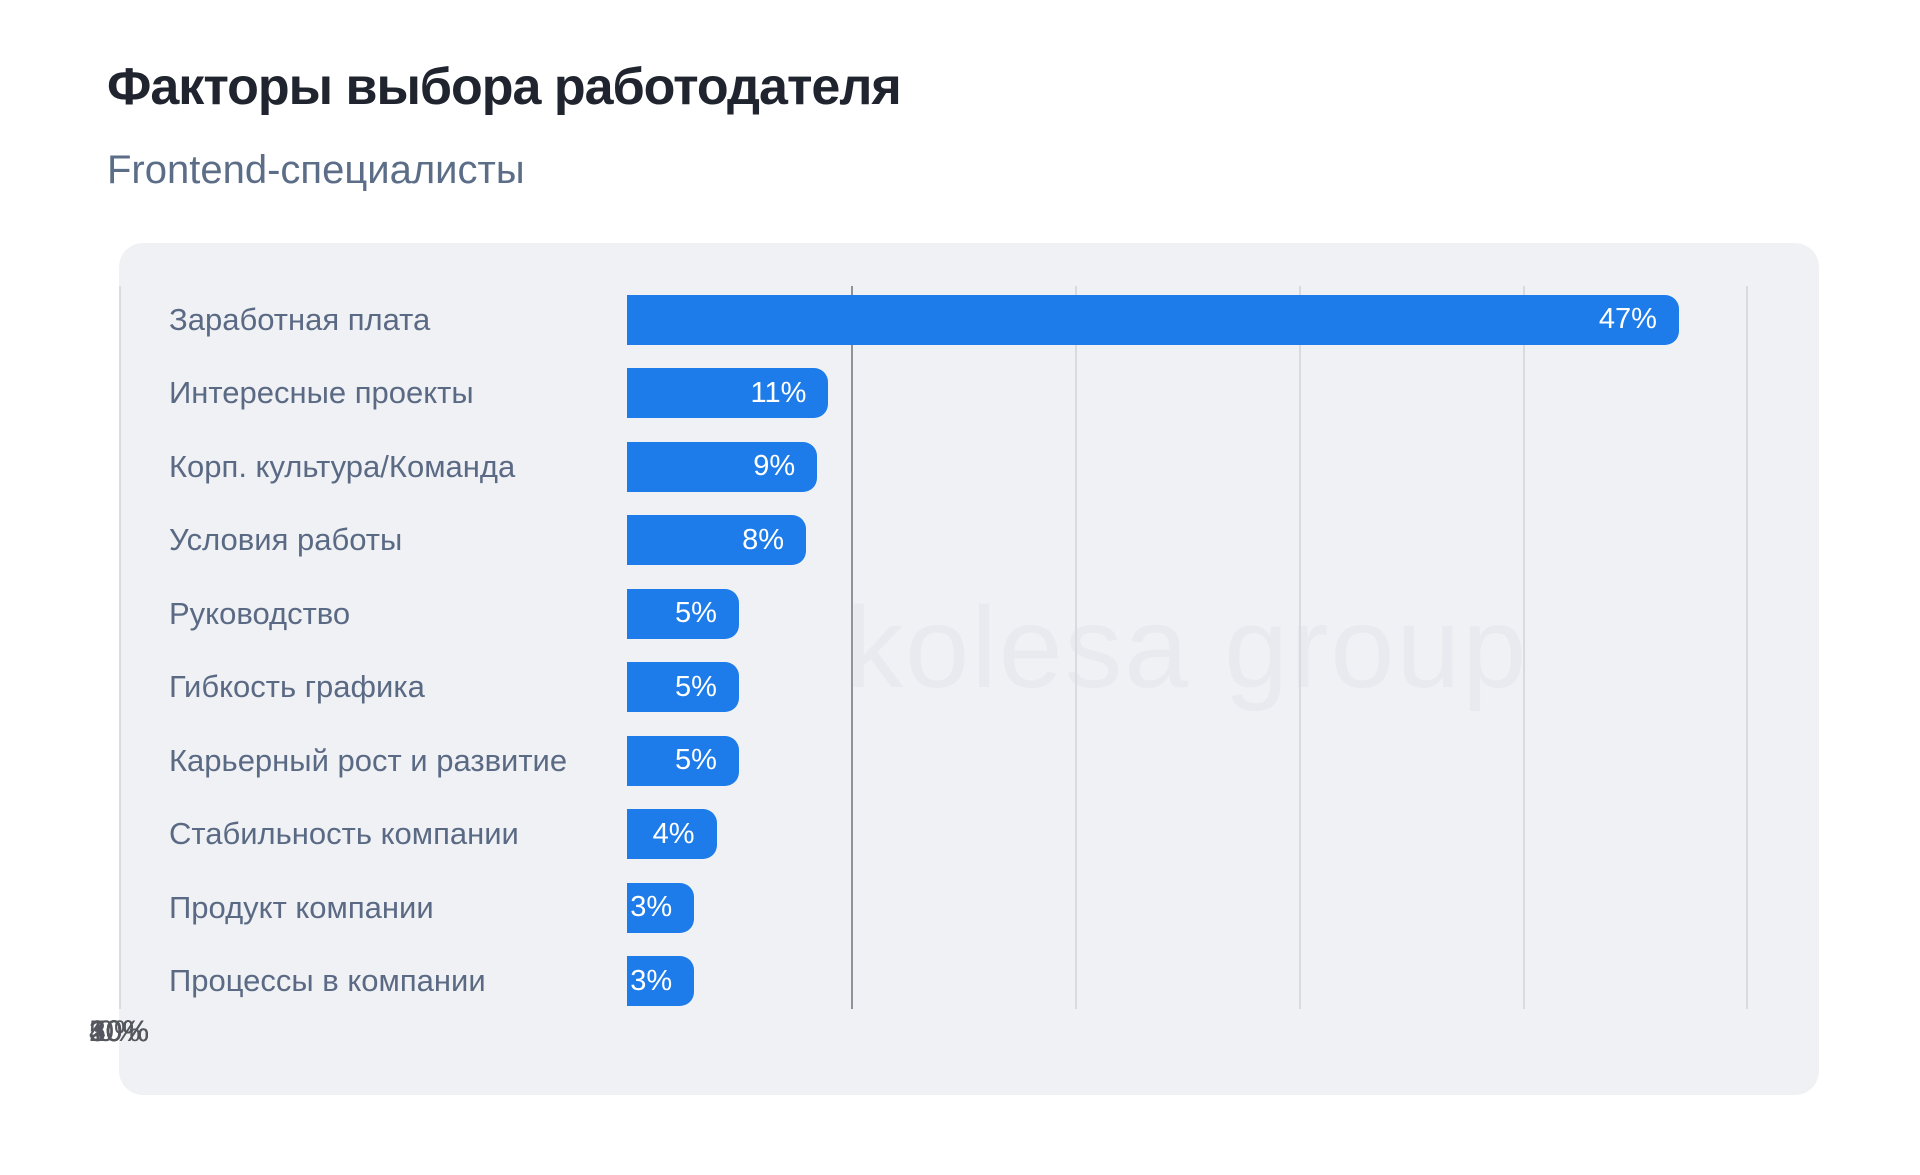 The width and height of the screenshot is (1920, 1175). I want to click on bar-row: Гибкость графика 5%, so click(969, 688).